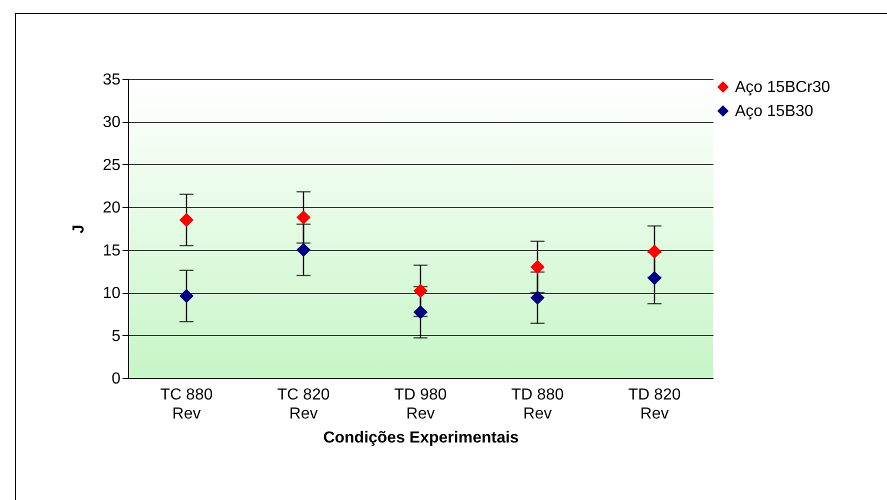 The height and width of the screenshot is (500, 887). I want to click on y-tick-label: 15, so click(111, 251).